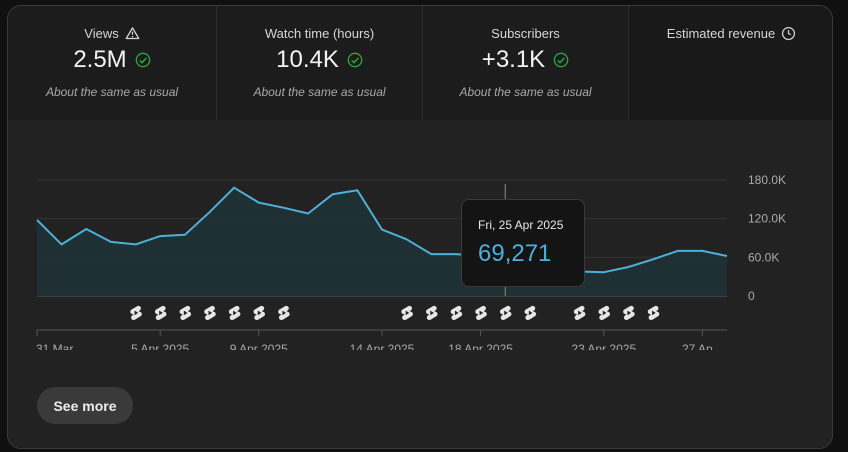 Image resolution: width=848 pixels, height=452 pixels. I want to click on x-tick-label: 14 Apr 2025, so click(382, 346).